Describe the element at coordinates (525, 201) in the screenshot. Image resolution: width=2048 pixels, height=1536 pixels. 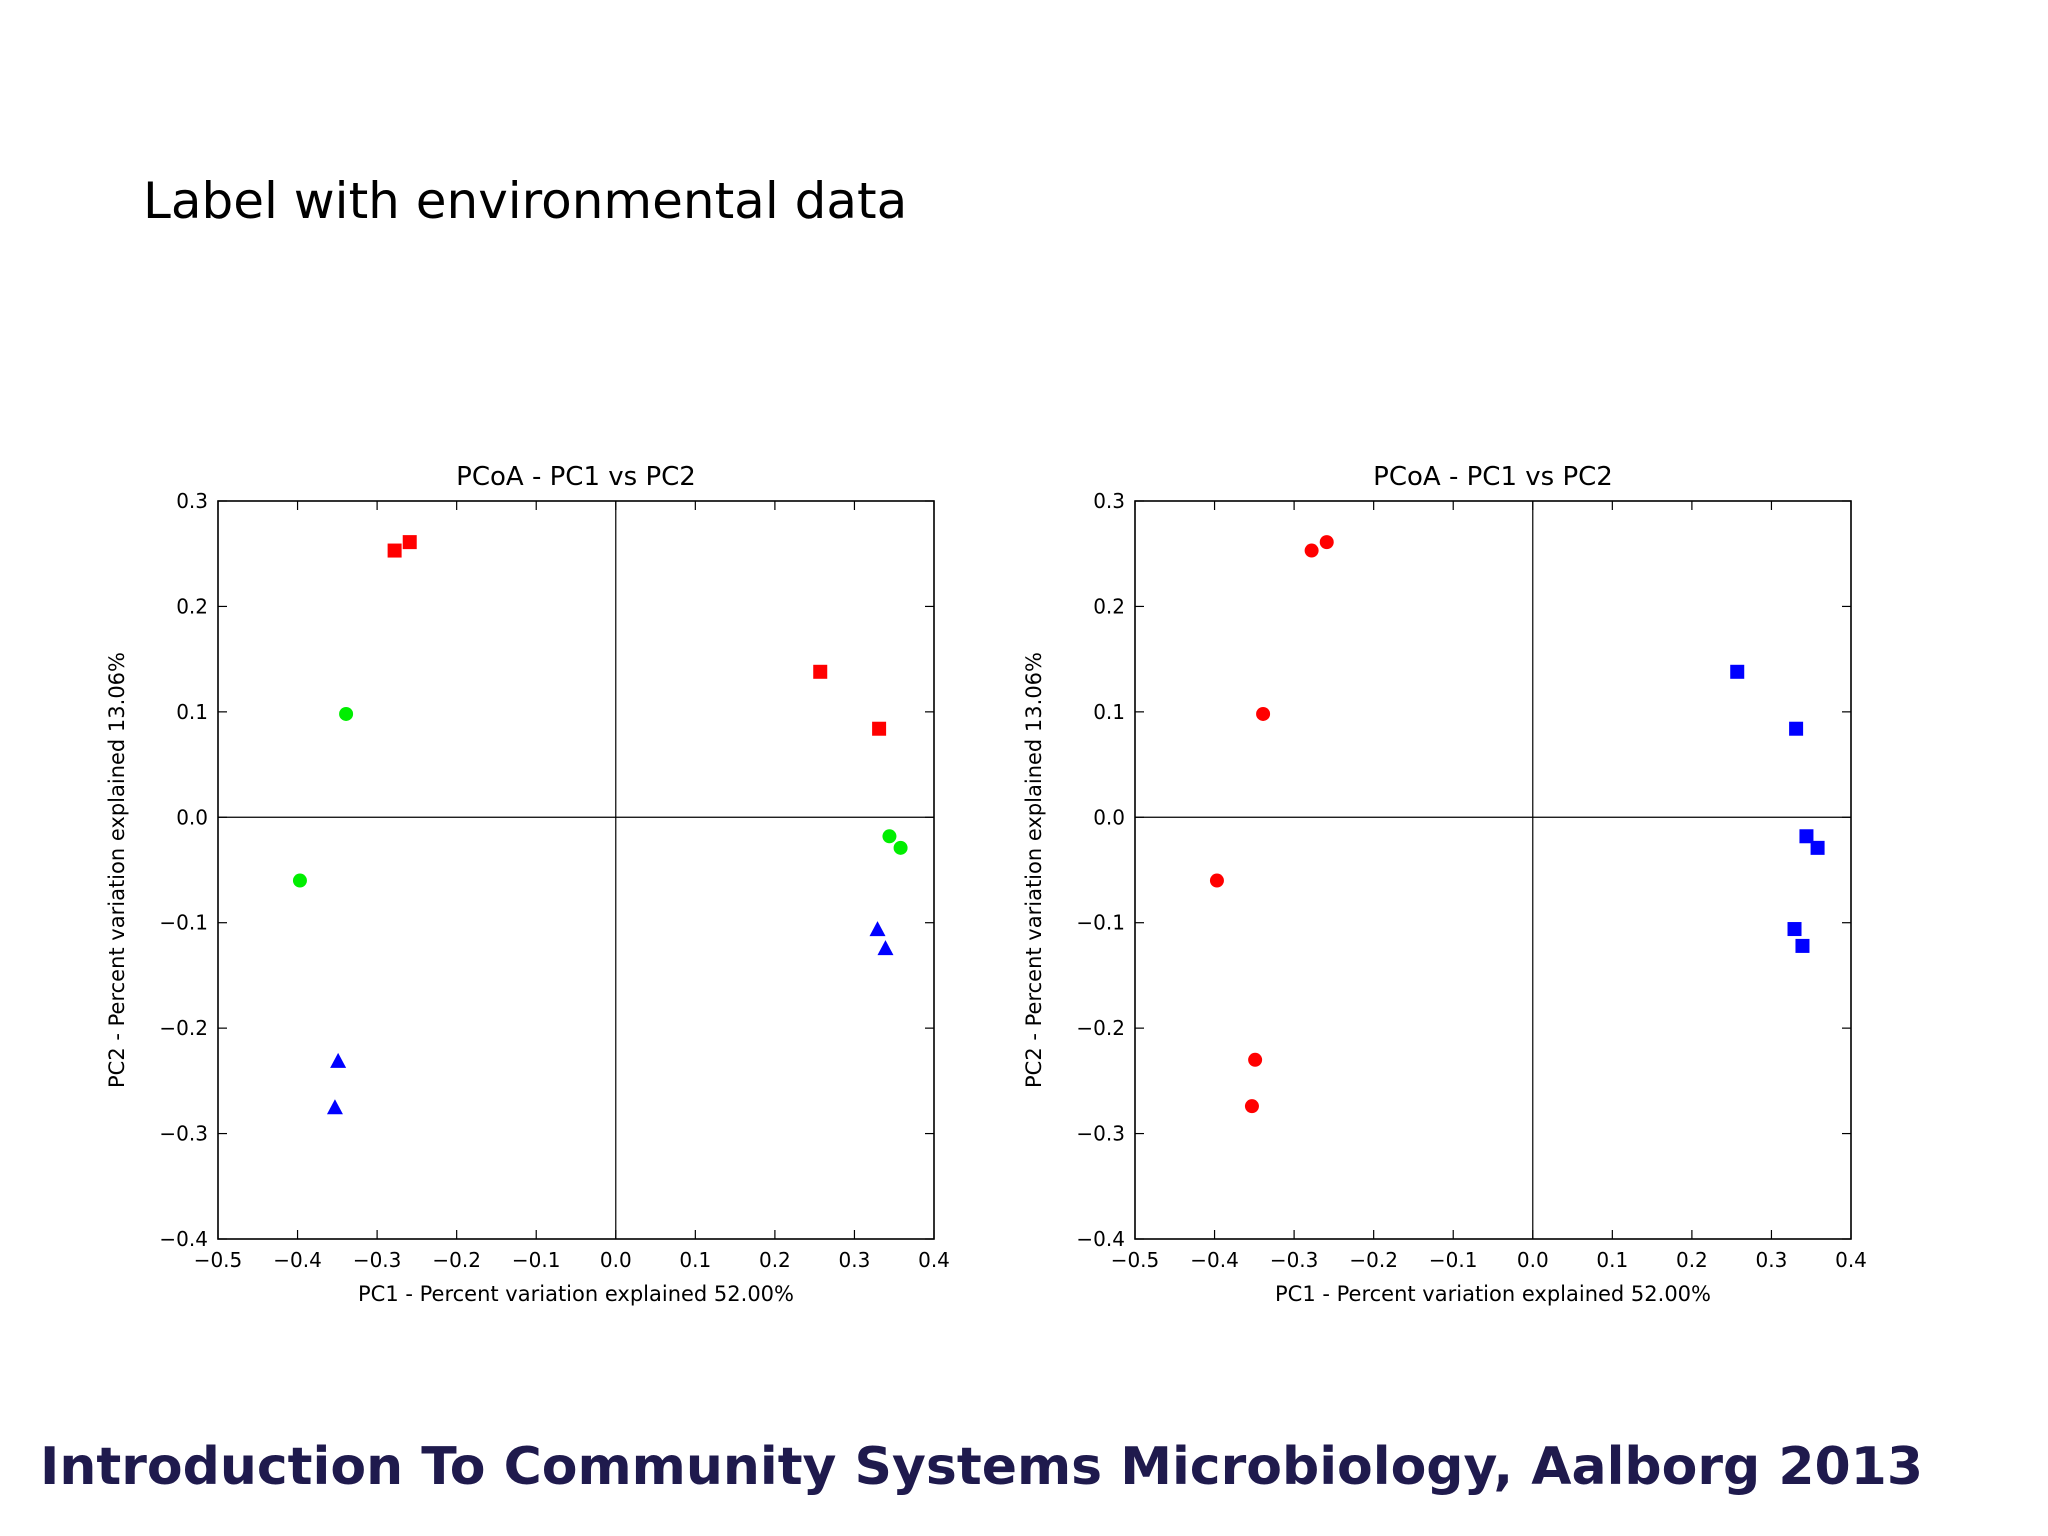
I see `slide-title: Label with environmental data` at that location.